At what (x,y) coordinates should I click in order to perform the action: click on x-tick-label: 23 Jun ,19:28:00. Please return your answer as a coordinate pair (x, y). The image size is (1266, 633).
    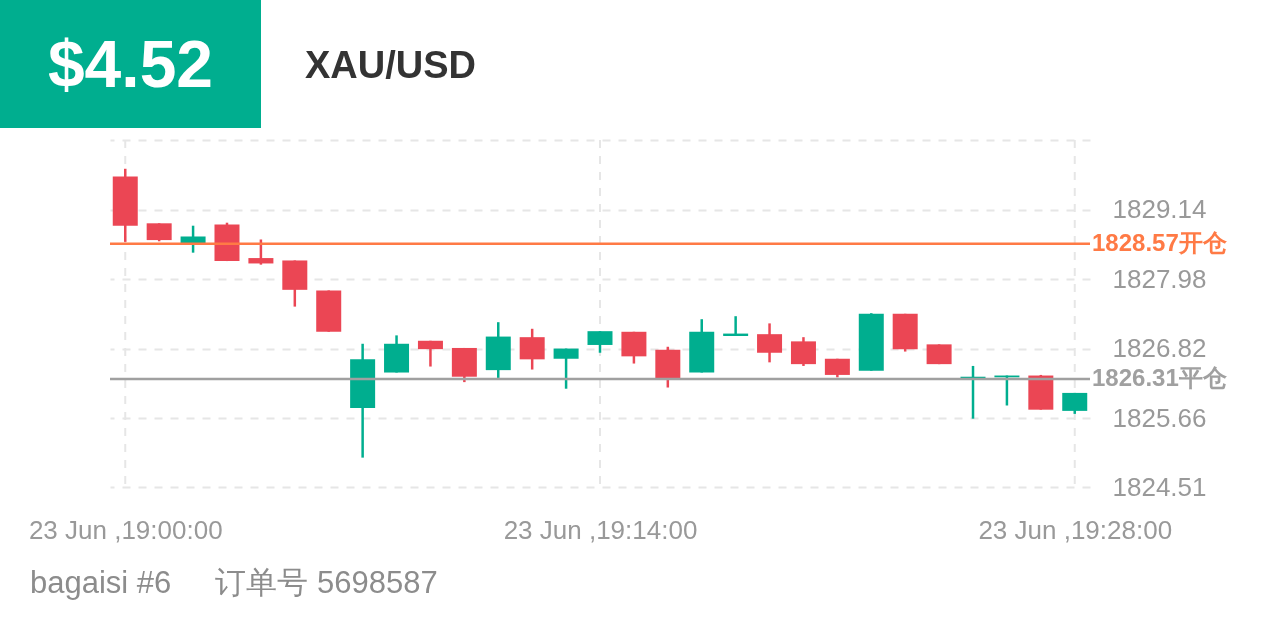
    Looking at the image, I should click on (1075, 529).